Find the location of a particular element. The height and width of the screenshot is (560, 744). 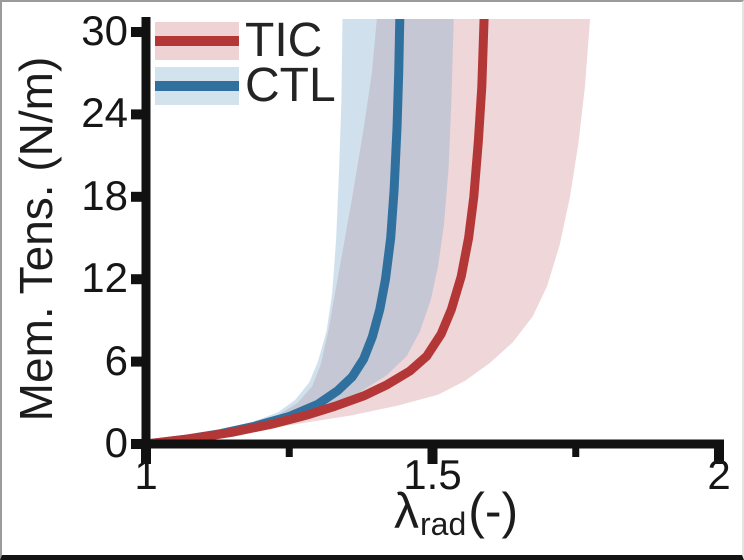

ctl-legend-swatch is located at coordinates (197, 86).